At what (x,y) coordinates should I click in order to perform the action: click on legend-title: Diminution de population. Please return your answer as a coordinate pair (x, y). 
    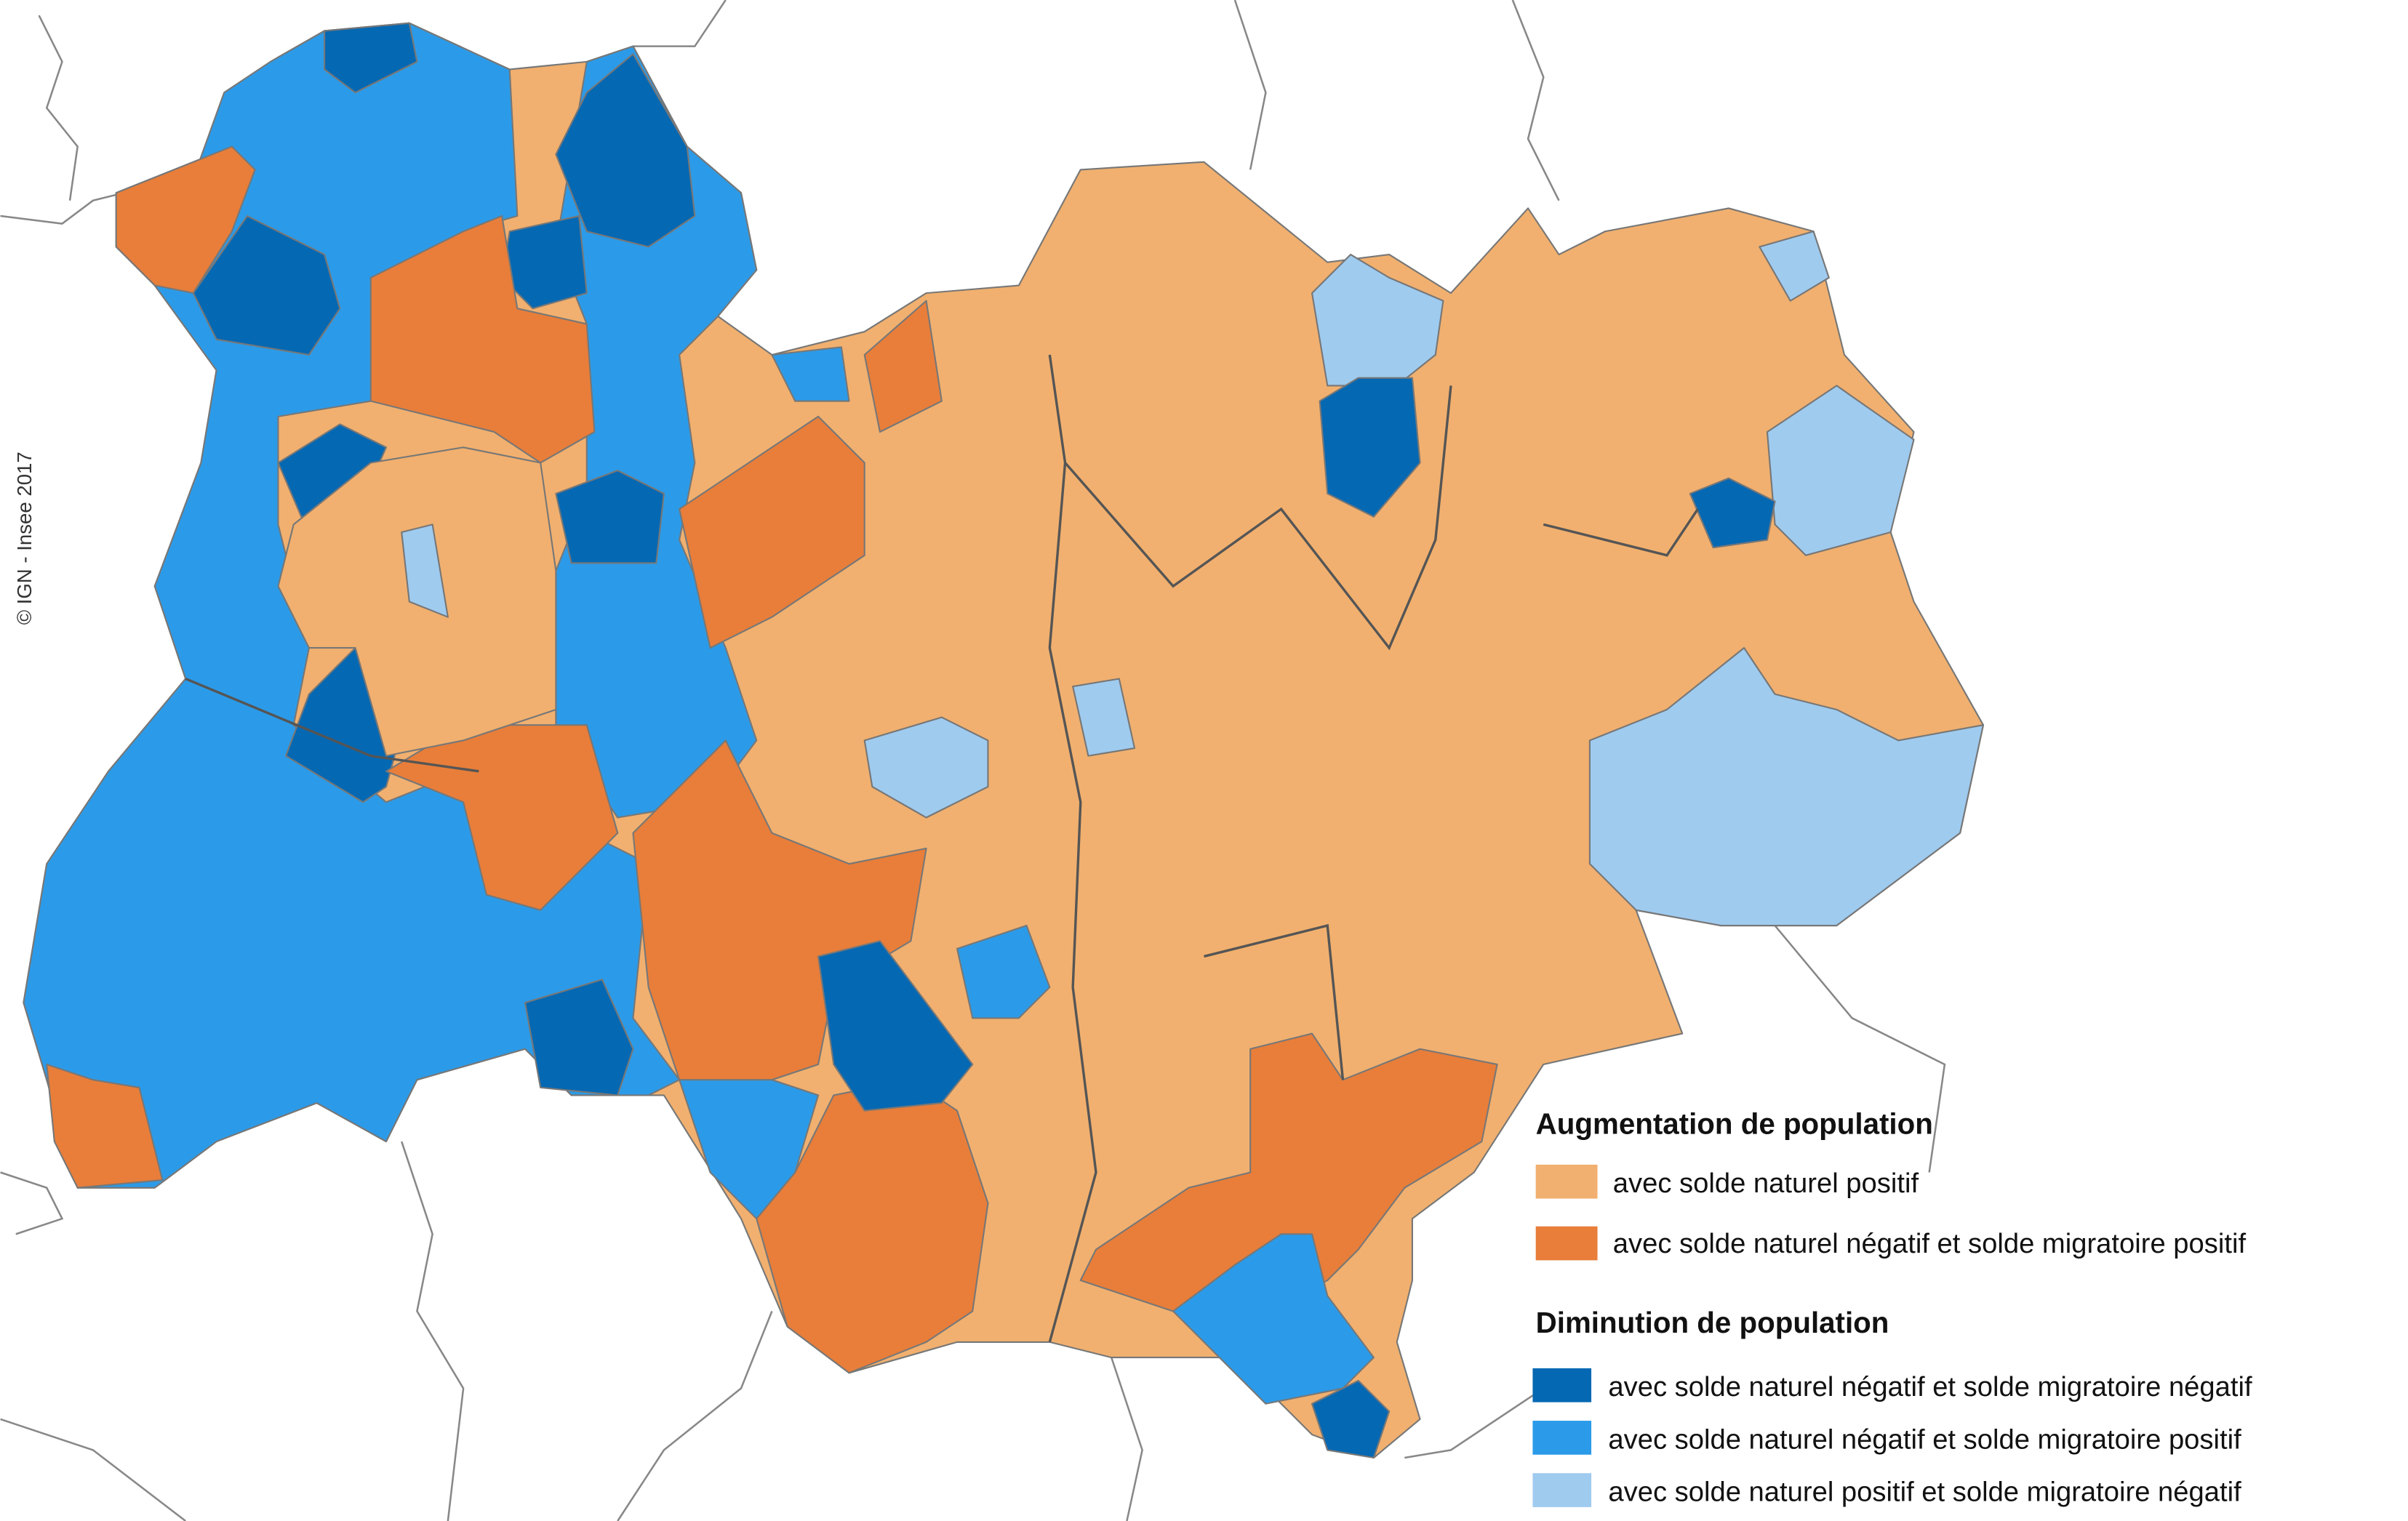
    Looking at the image, I should click on (1712, 1323).